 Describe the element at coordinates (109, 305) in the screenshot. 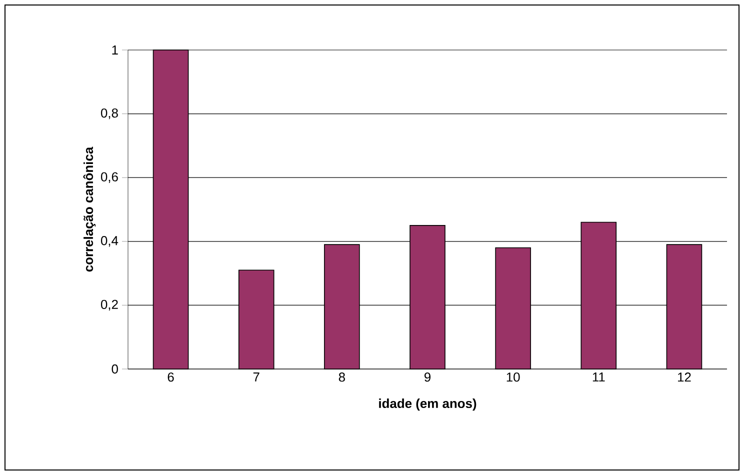

I see `y-tick-label: 0,2` at that location.